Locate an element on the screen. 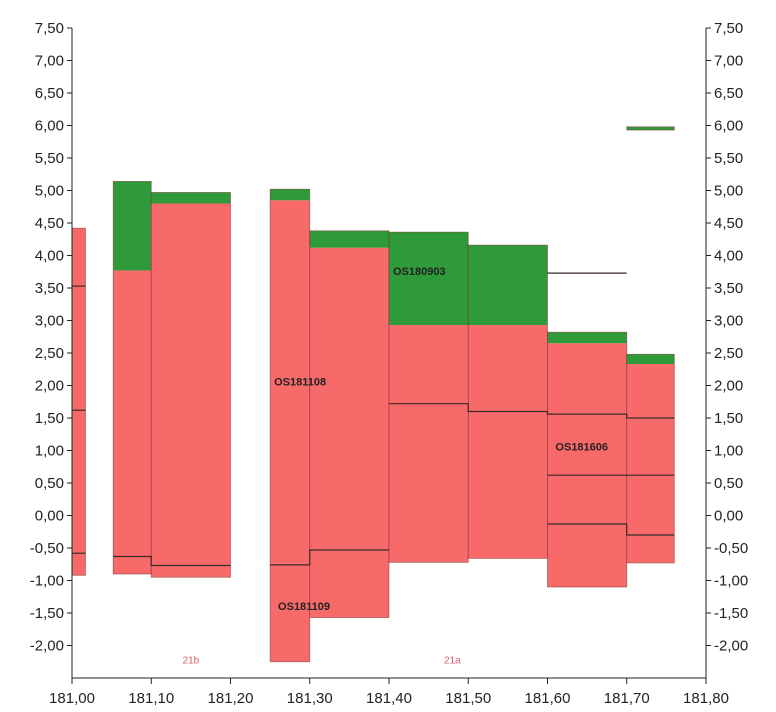 The height and width of the screenshot is (712, 776). y-tick-label-right-17: -1,00 is located at coordinates (731, 581).